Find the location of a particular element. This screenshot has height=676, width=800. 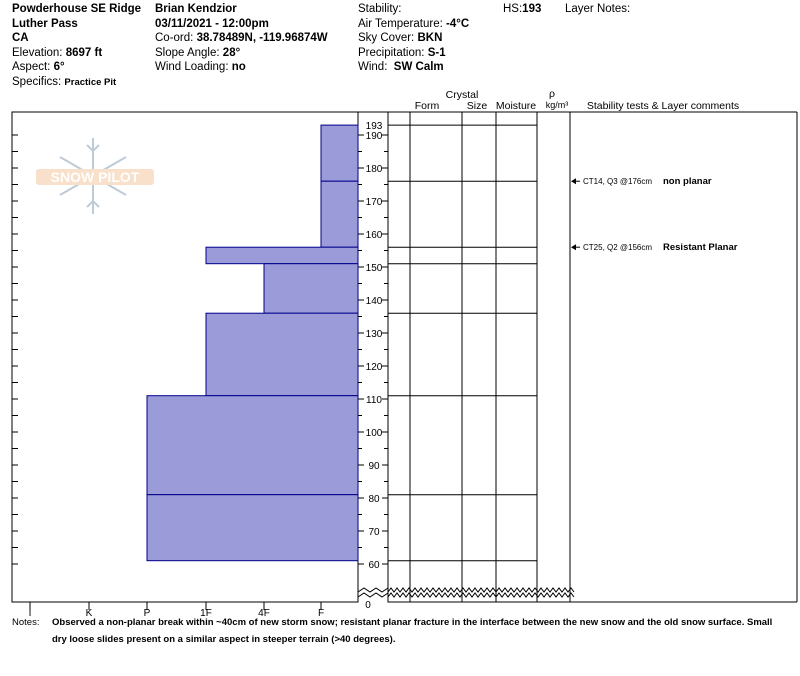

depth-label-170: 170 is located at coordinates (374, 202).